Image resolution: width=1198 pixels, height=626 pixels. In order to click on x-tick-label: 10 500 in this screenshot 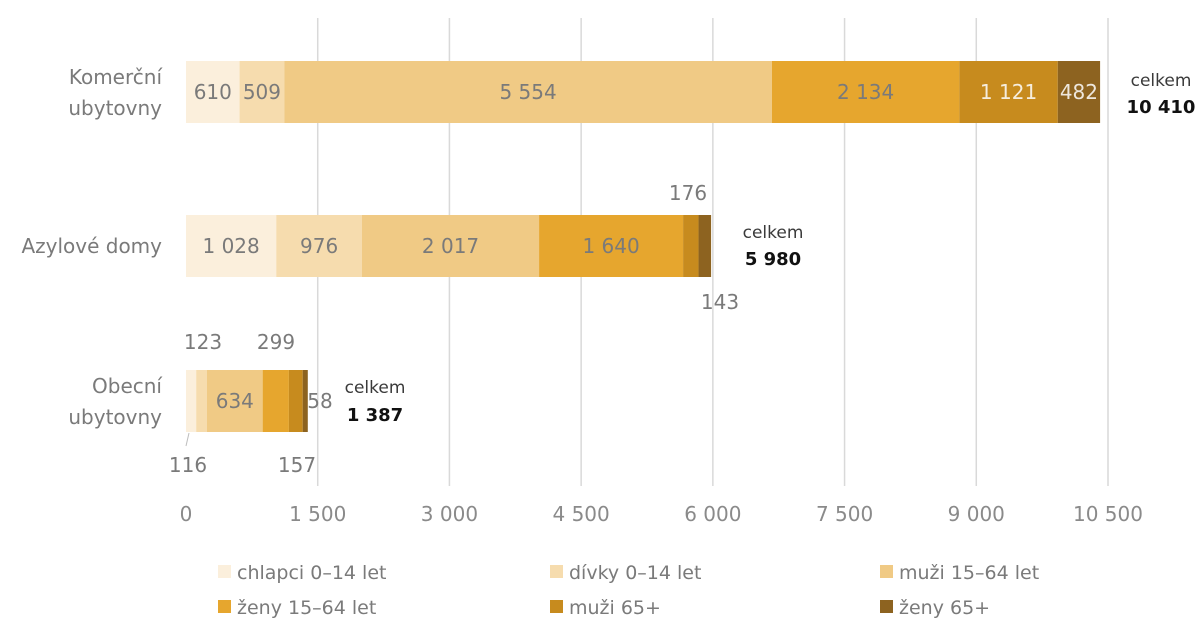, I will do `click(1108, 514)`.